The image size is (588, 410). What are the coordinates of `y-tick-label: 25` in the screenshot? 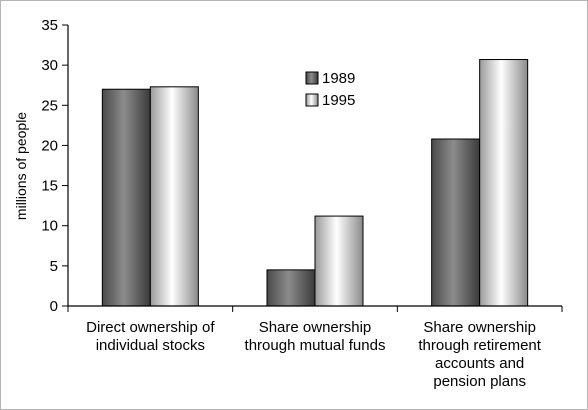 It's located at (49, 105).